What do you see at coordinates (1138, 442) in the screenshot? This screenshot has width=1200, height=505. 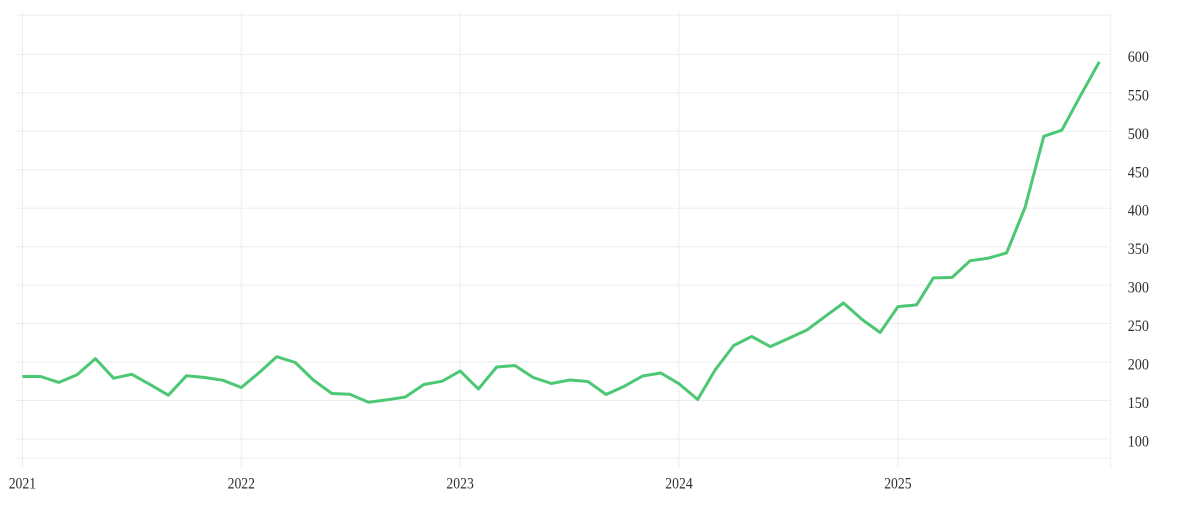 I see `svg-text: 100` at bounding box center [1138, 442].